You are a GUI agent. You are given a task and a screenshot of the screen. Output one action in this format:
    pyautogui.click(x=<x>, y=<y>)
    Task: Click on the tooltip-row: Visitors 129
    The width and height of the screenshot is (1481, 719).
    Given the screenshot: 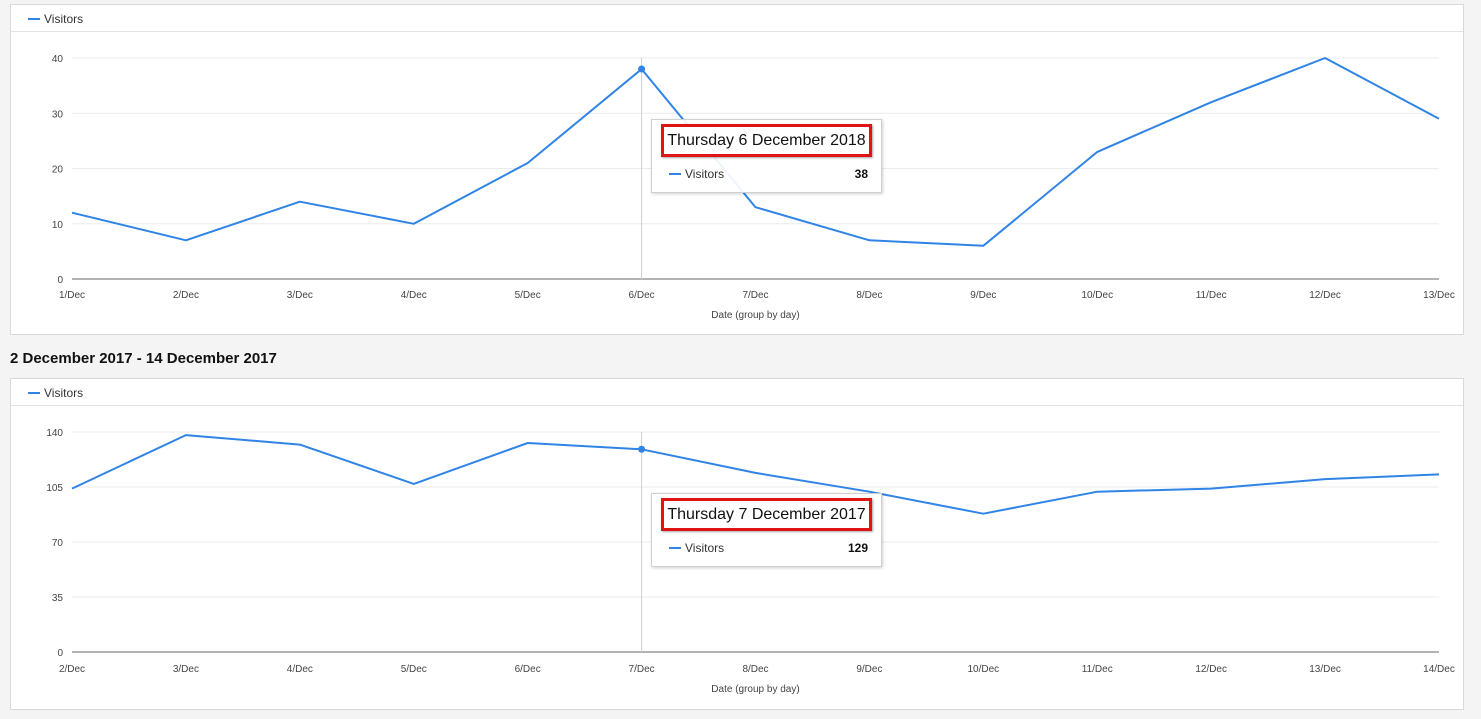 What is the action you would take?
    pyautogui.click(x=768, y=548)
    